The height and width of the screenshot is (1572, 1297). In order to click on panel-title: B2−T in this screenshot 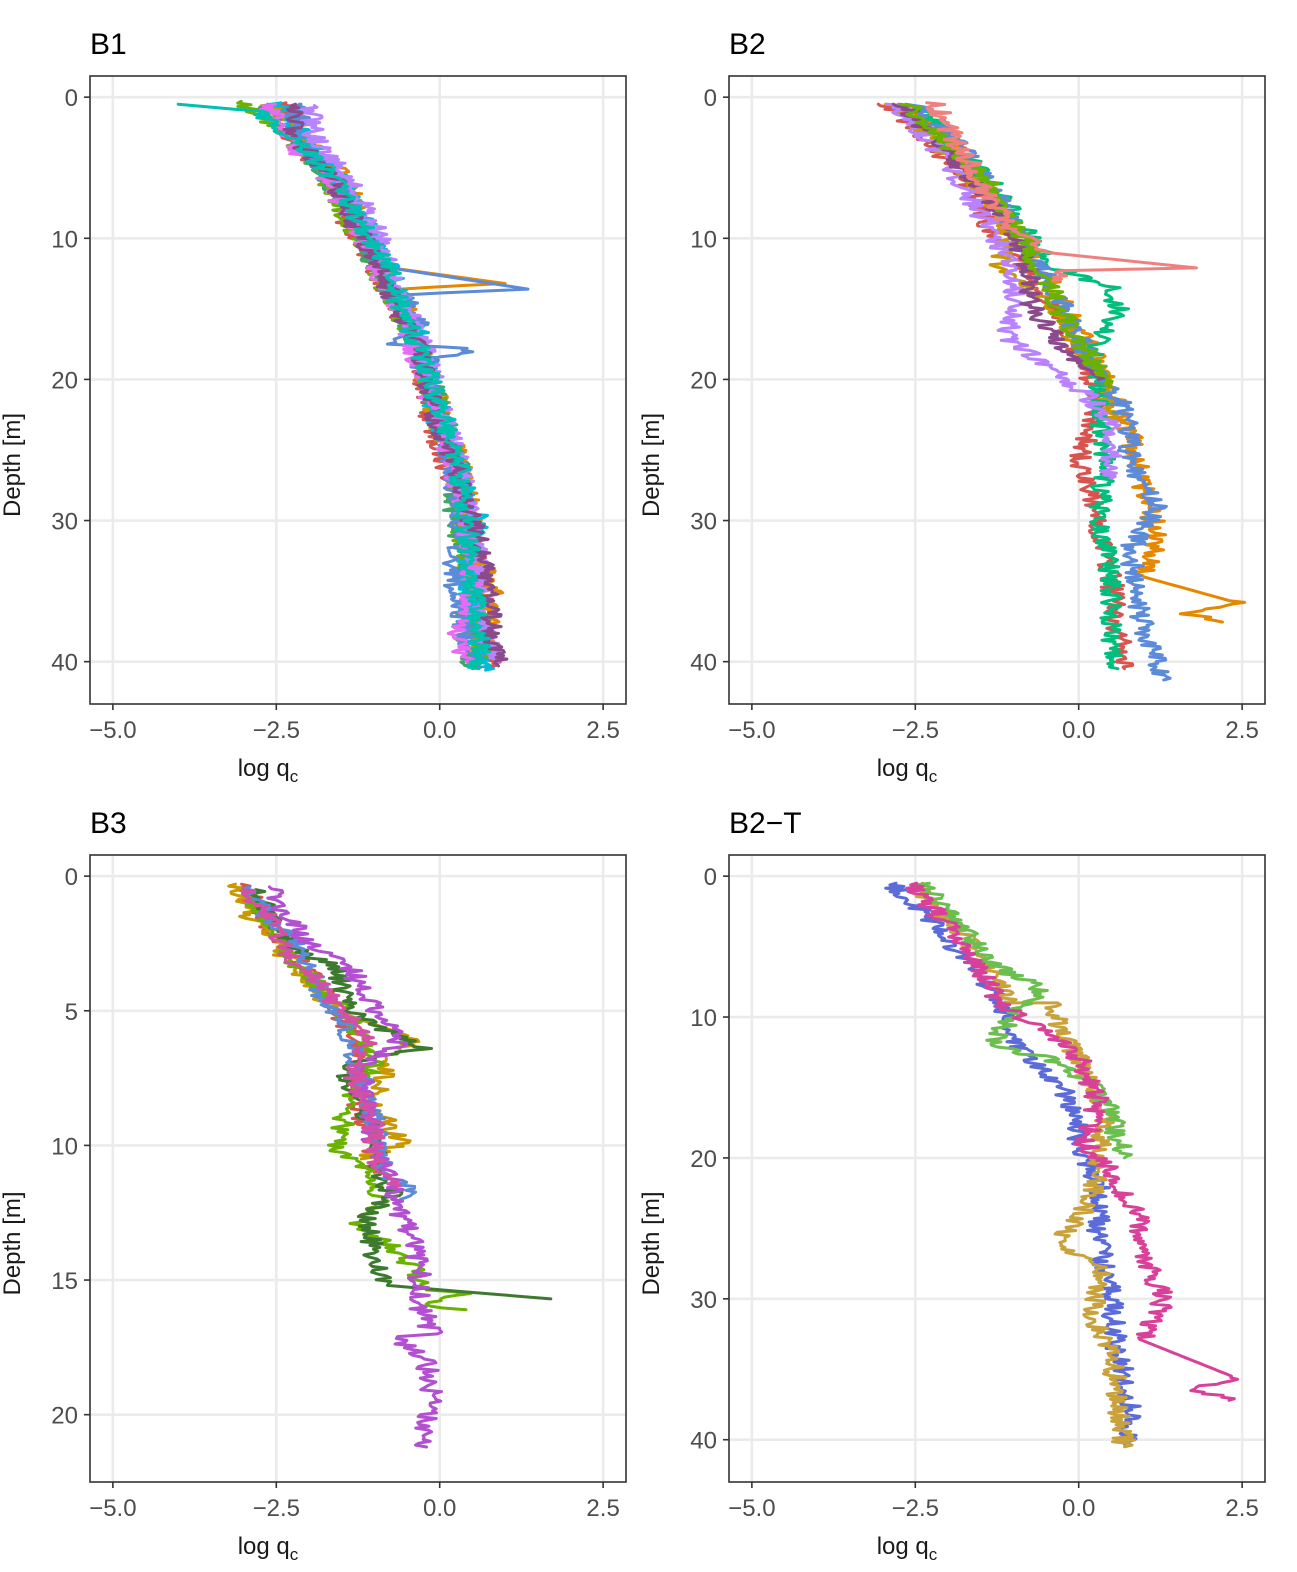, I will do `click(765, 823)`.